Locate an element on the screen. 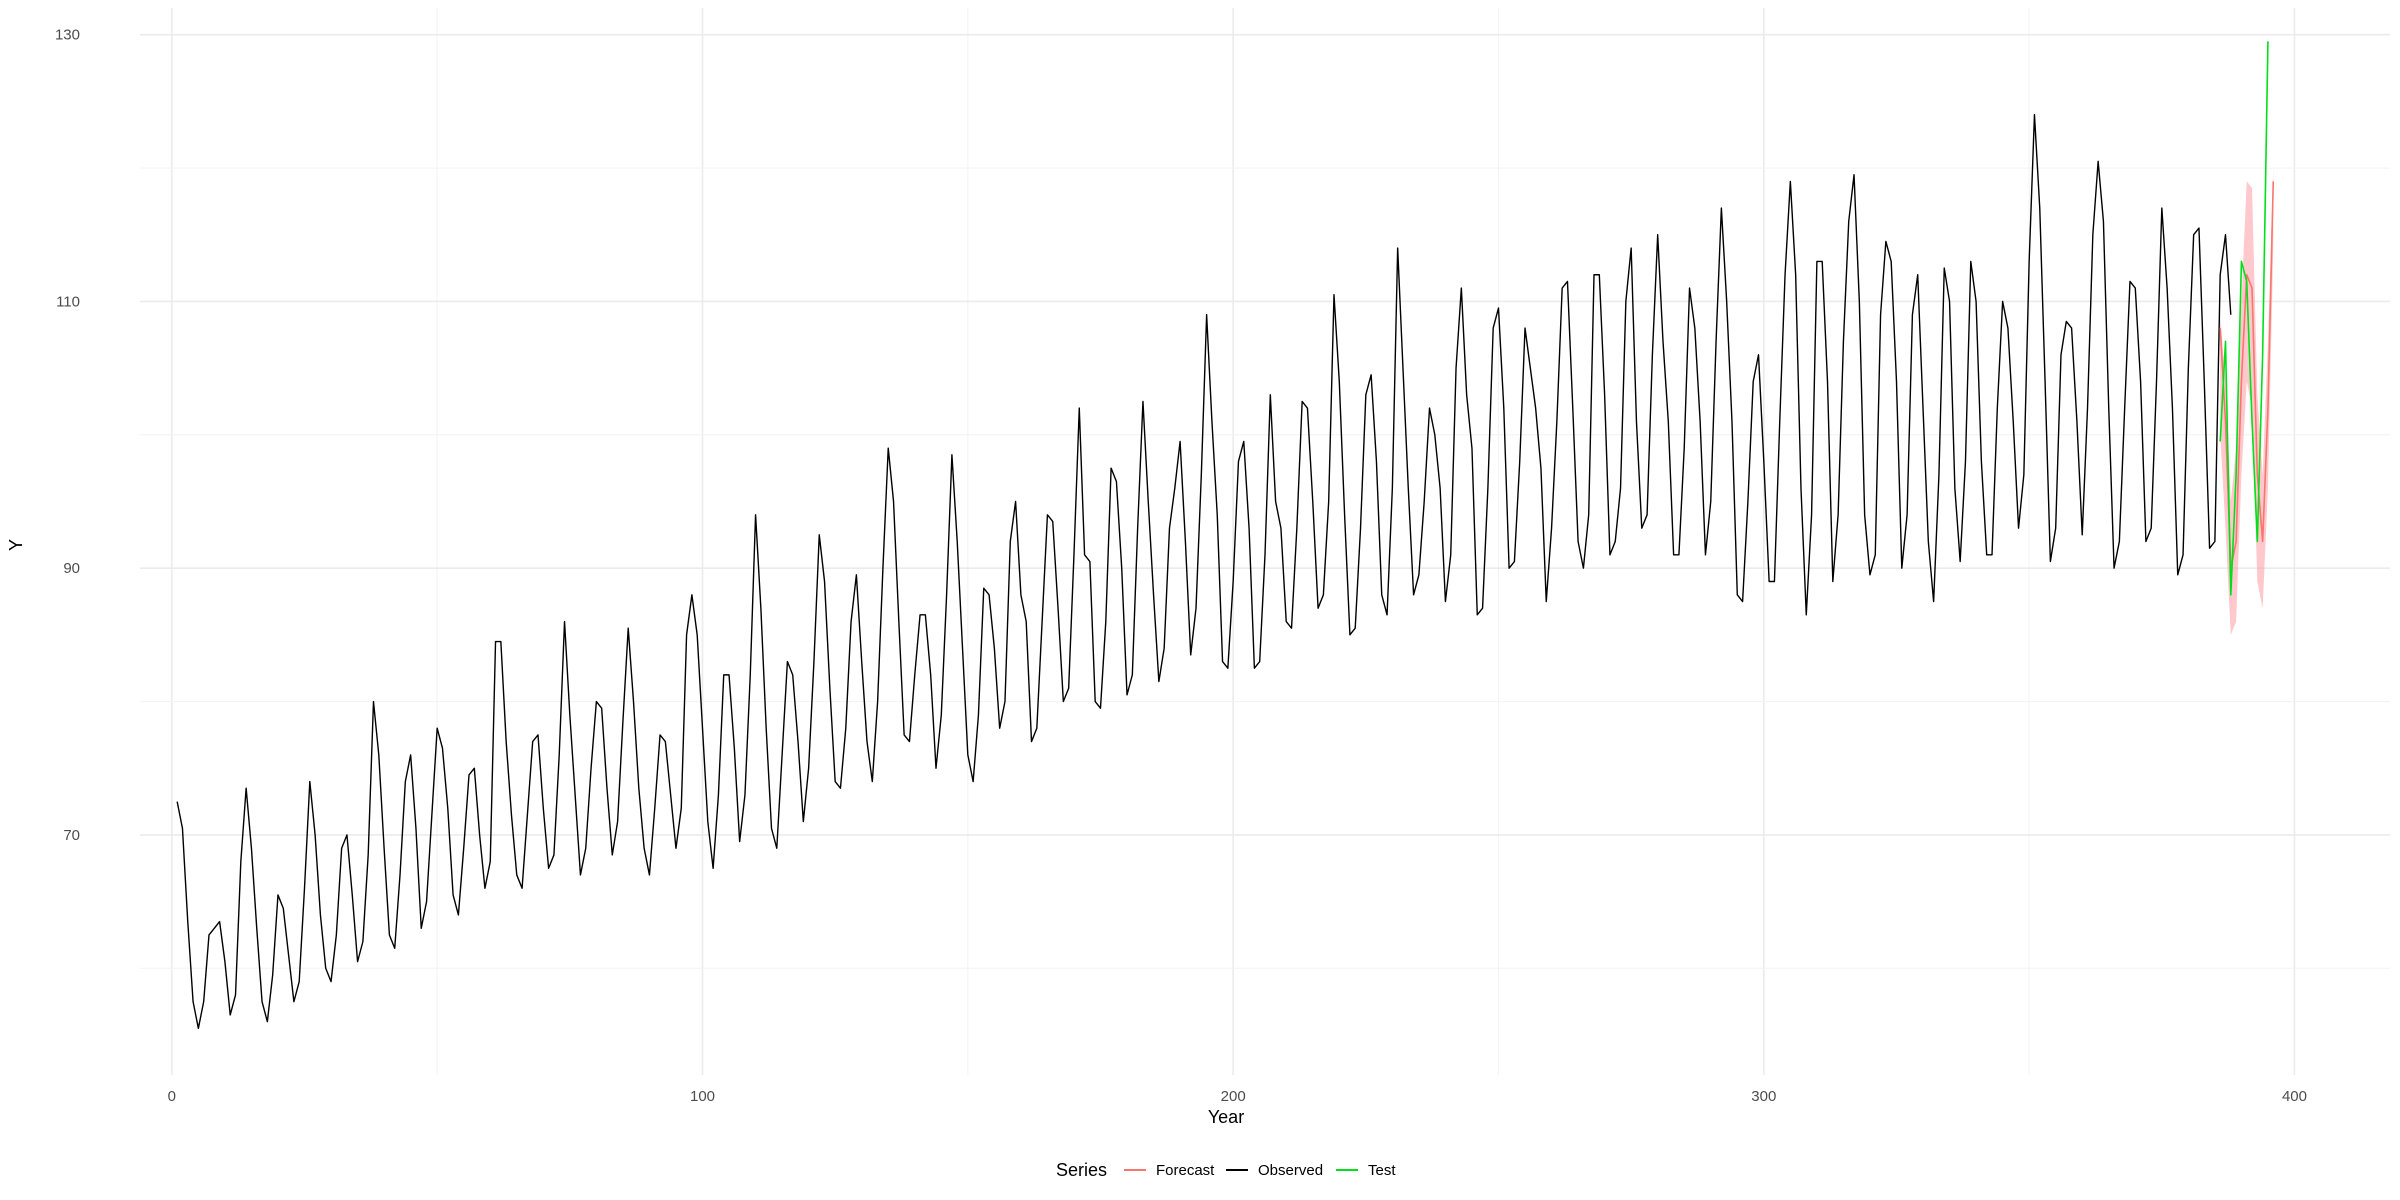 This screenshot has height=1200, width=2400. series-line-test is located at coordinates (2244, 318).